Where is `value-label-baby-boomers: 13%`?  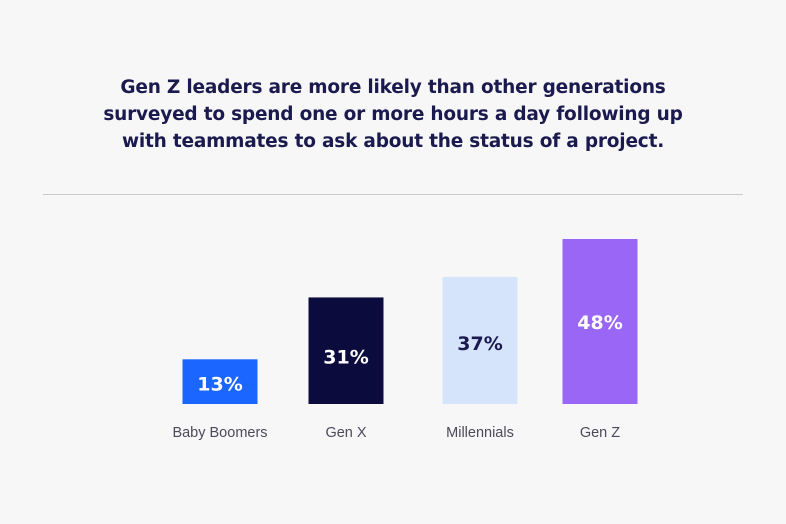 value-label-baby-boomers: 13% is located at coordinates (219, 384).